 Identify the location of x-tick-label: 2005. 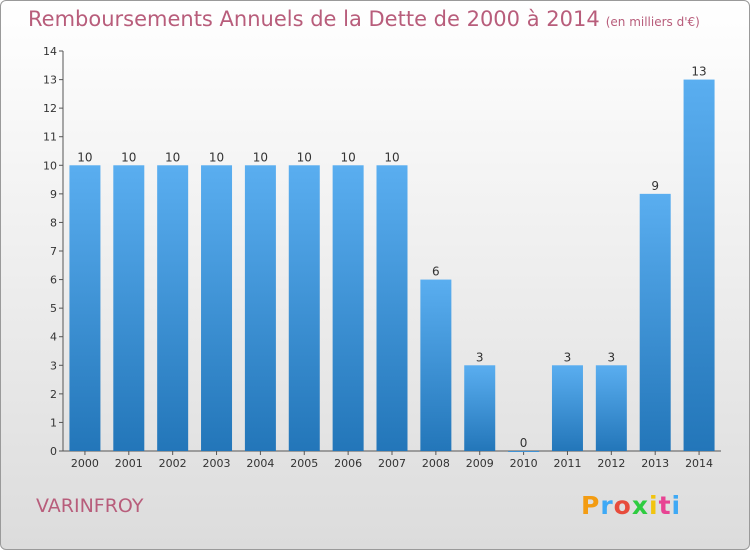
(304, 463).